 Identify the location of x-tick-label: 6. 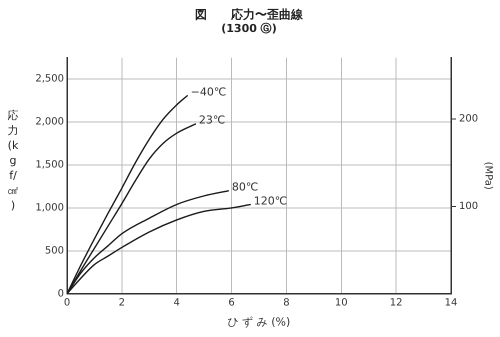
(231, 302).